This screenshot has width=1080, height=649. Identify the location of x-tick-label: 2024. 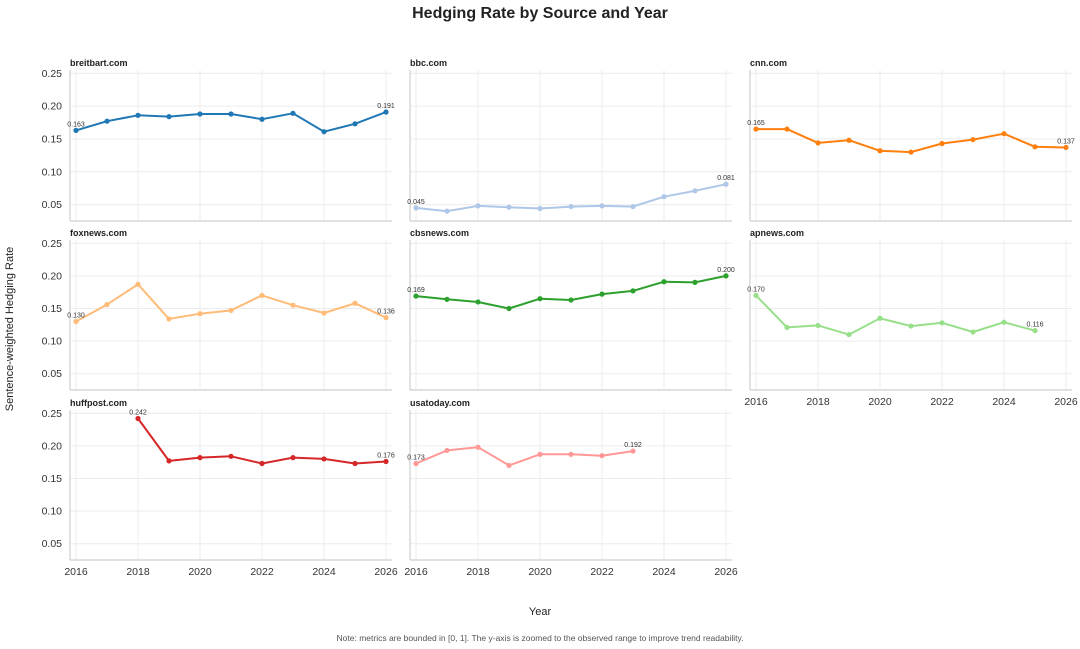
(324, 572).